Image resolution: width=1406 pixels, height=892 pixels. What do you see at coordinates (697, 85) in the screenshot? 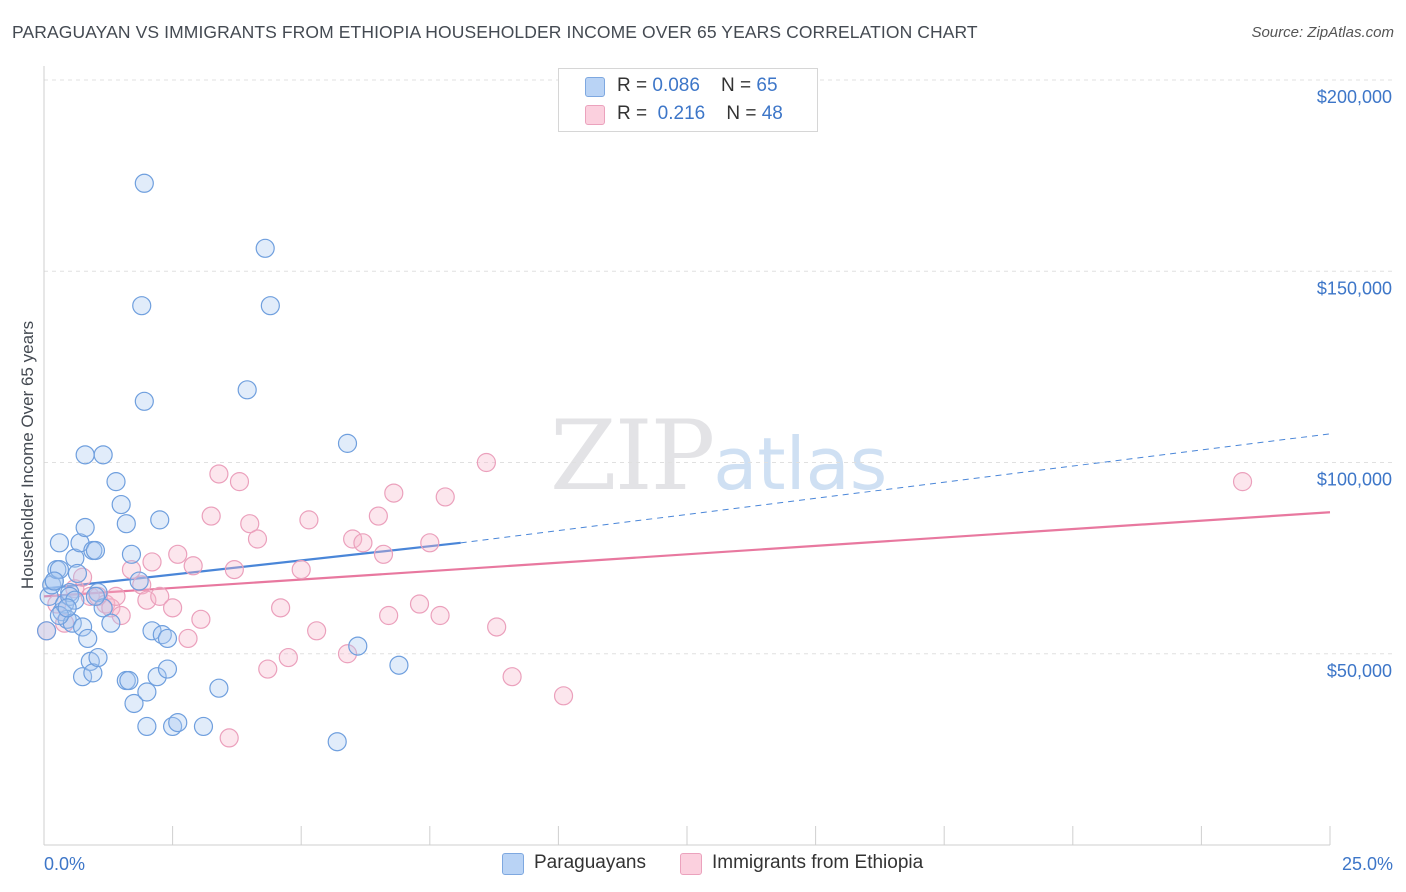
I see `legend-text-paraguayans: R = 0.086 N = 65` at bounding box center [697, 85].